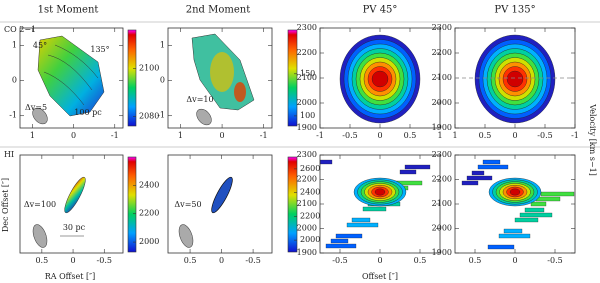 The image size is (600, 283). I want to click on annotation: 100 pc, so click(88, 112).